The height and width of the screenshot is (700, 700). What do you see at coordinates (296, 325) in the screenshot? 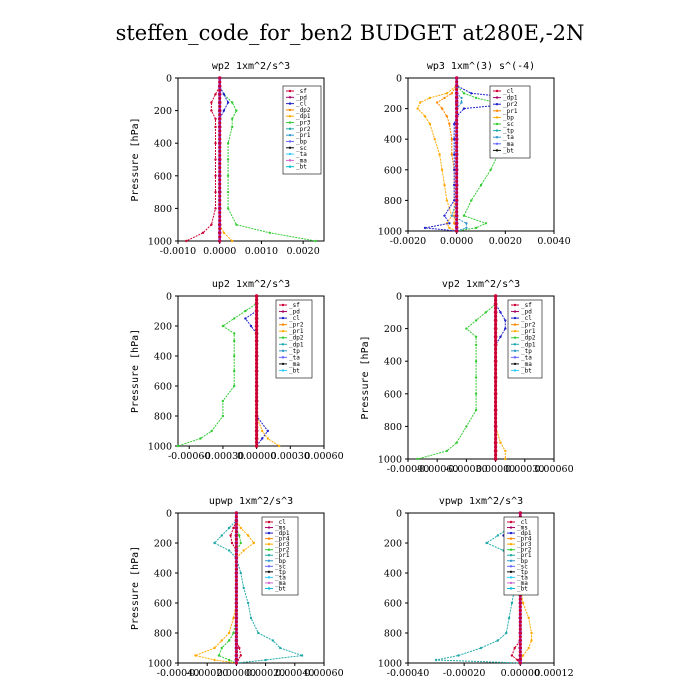
I see `legend-entry: _pr2` at bounding box center [296, 325].